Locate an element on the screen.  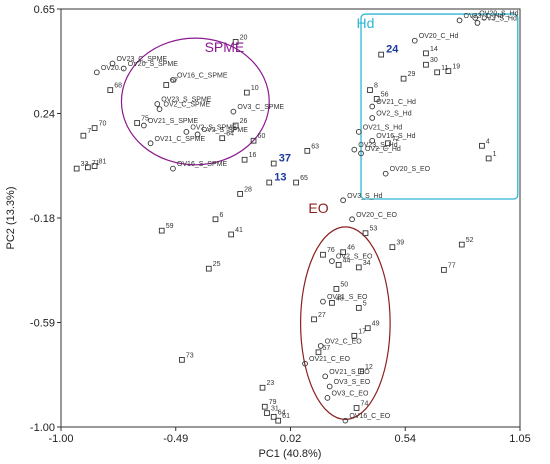
data-point-label: 41 is located at coordinates (239, 230).